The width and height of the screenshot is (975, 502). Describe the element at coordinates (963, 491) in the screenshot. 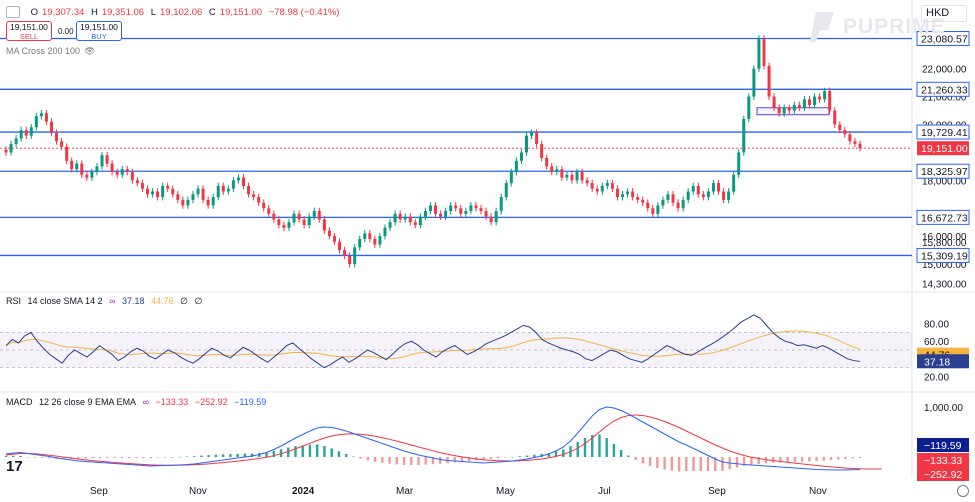

I see `settings-gear-icon` at that location.